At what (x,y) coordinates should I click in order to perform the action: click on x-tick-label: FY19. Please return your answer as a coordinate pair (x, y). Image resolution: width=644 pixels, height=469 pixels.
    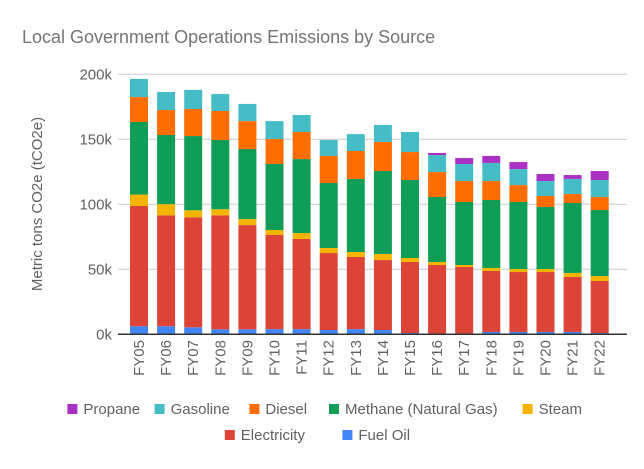
    Looking at the image, I should click on (518, 358).